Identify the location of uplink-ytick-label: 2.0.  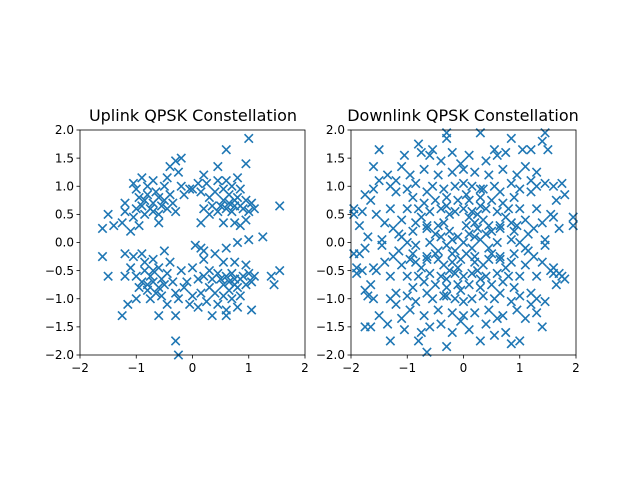
(64, 130).